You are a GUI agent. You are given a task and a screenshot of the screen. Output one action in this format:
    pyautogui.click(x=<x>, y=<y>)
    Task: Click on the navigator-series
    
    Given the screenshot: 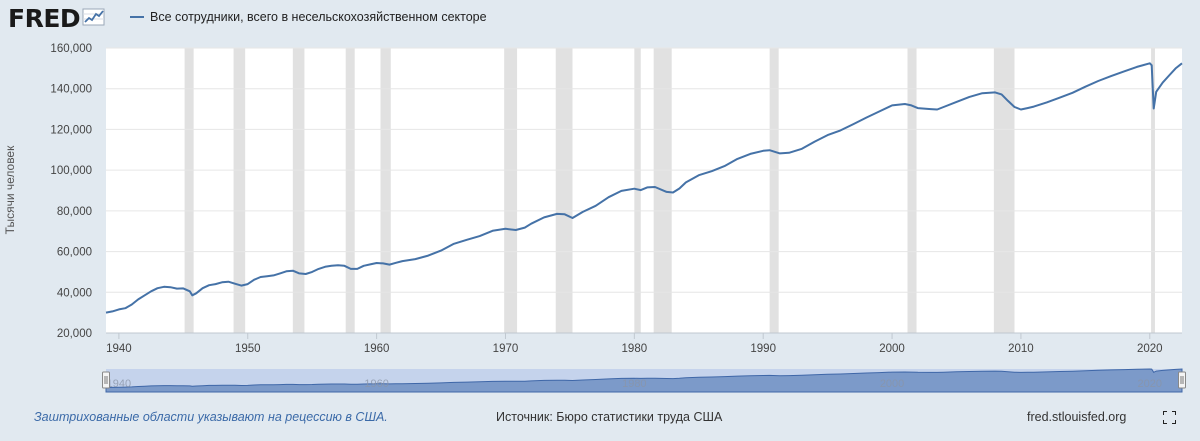 What is the action you would take?
    pyautogui.click(x=644, y=380)
    